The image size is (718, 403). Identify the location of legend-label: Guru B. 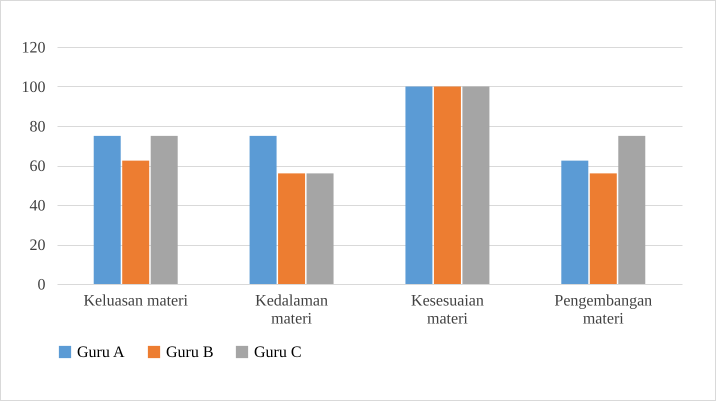
(190, 352).